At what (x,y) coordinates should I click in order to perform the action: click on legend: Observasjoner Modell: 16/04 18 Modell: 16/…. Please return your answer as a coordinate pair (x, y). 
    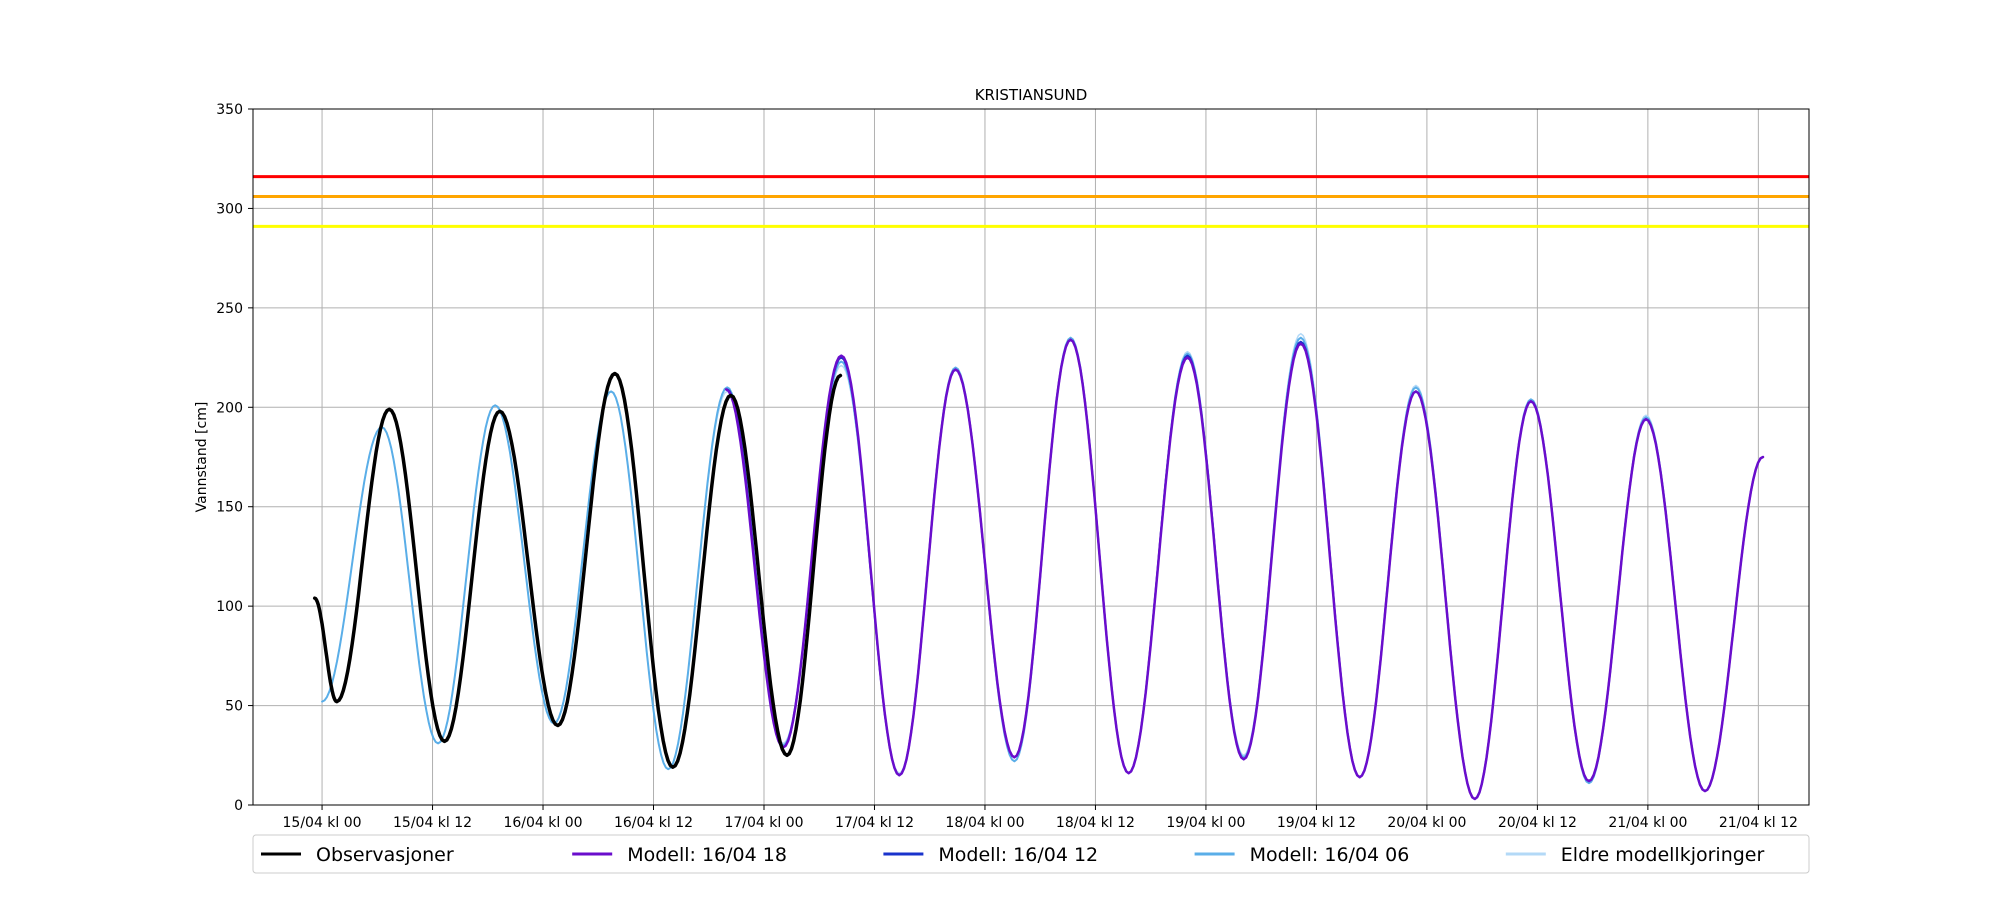
    Looking at the image, I should click on (1031, 854).